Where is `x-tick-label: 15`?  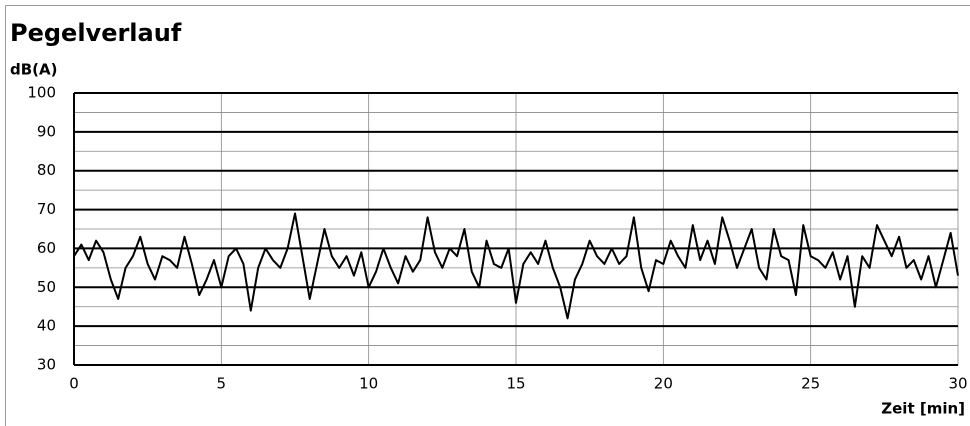
x-tick-label: 15 is located at coordinates (515, 384).